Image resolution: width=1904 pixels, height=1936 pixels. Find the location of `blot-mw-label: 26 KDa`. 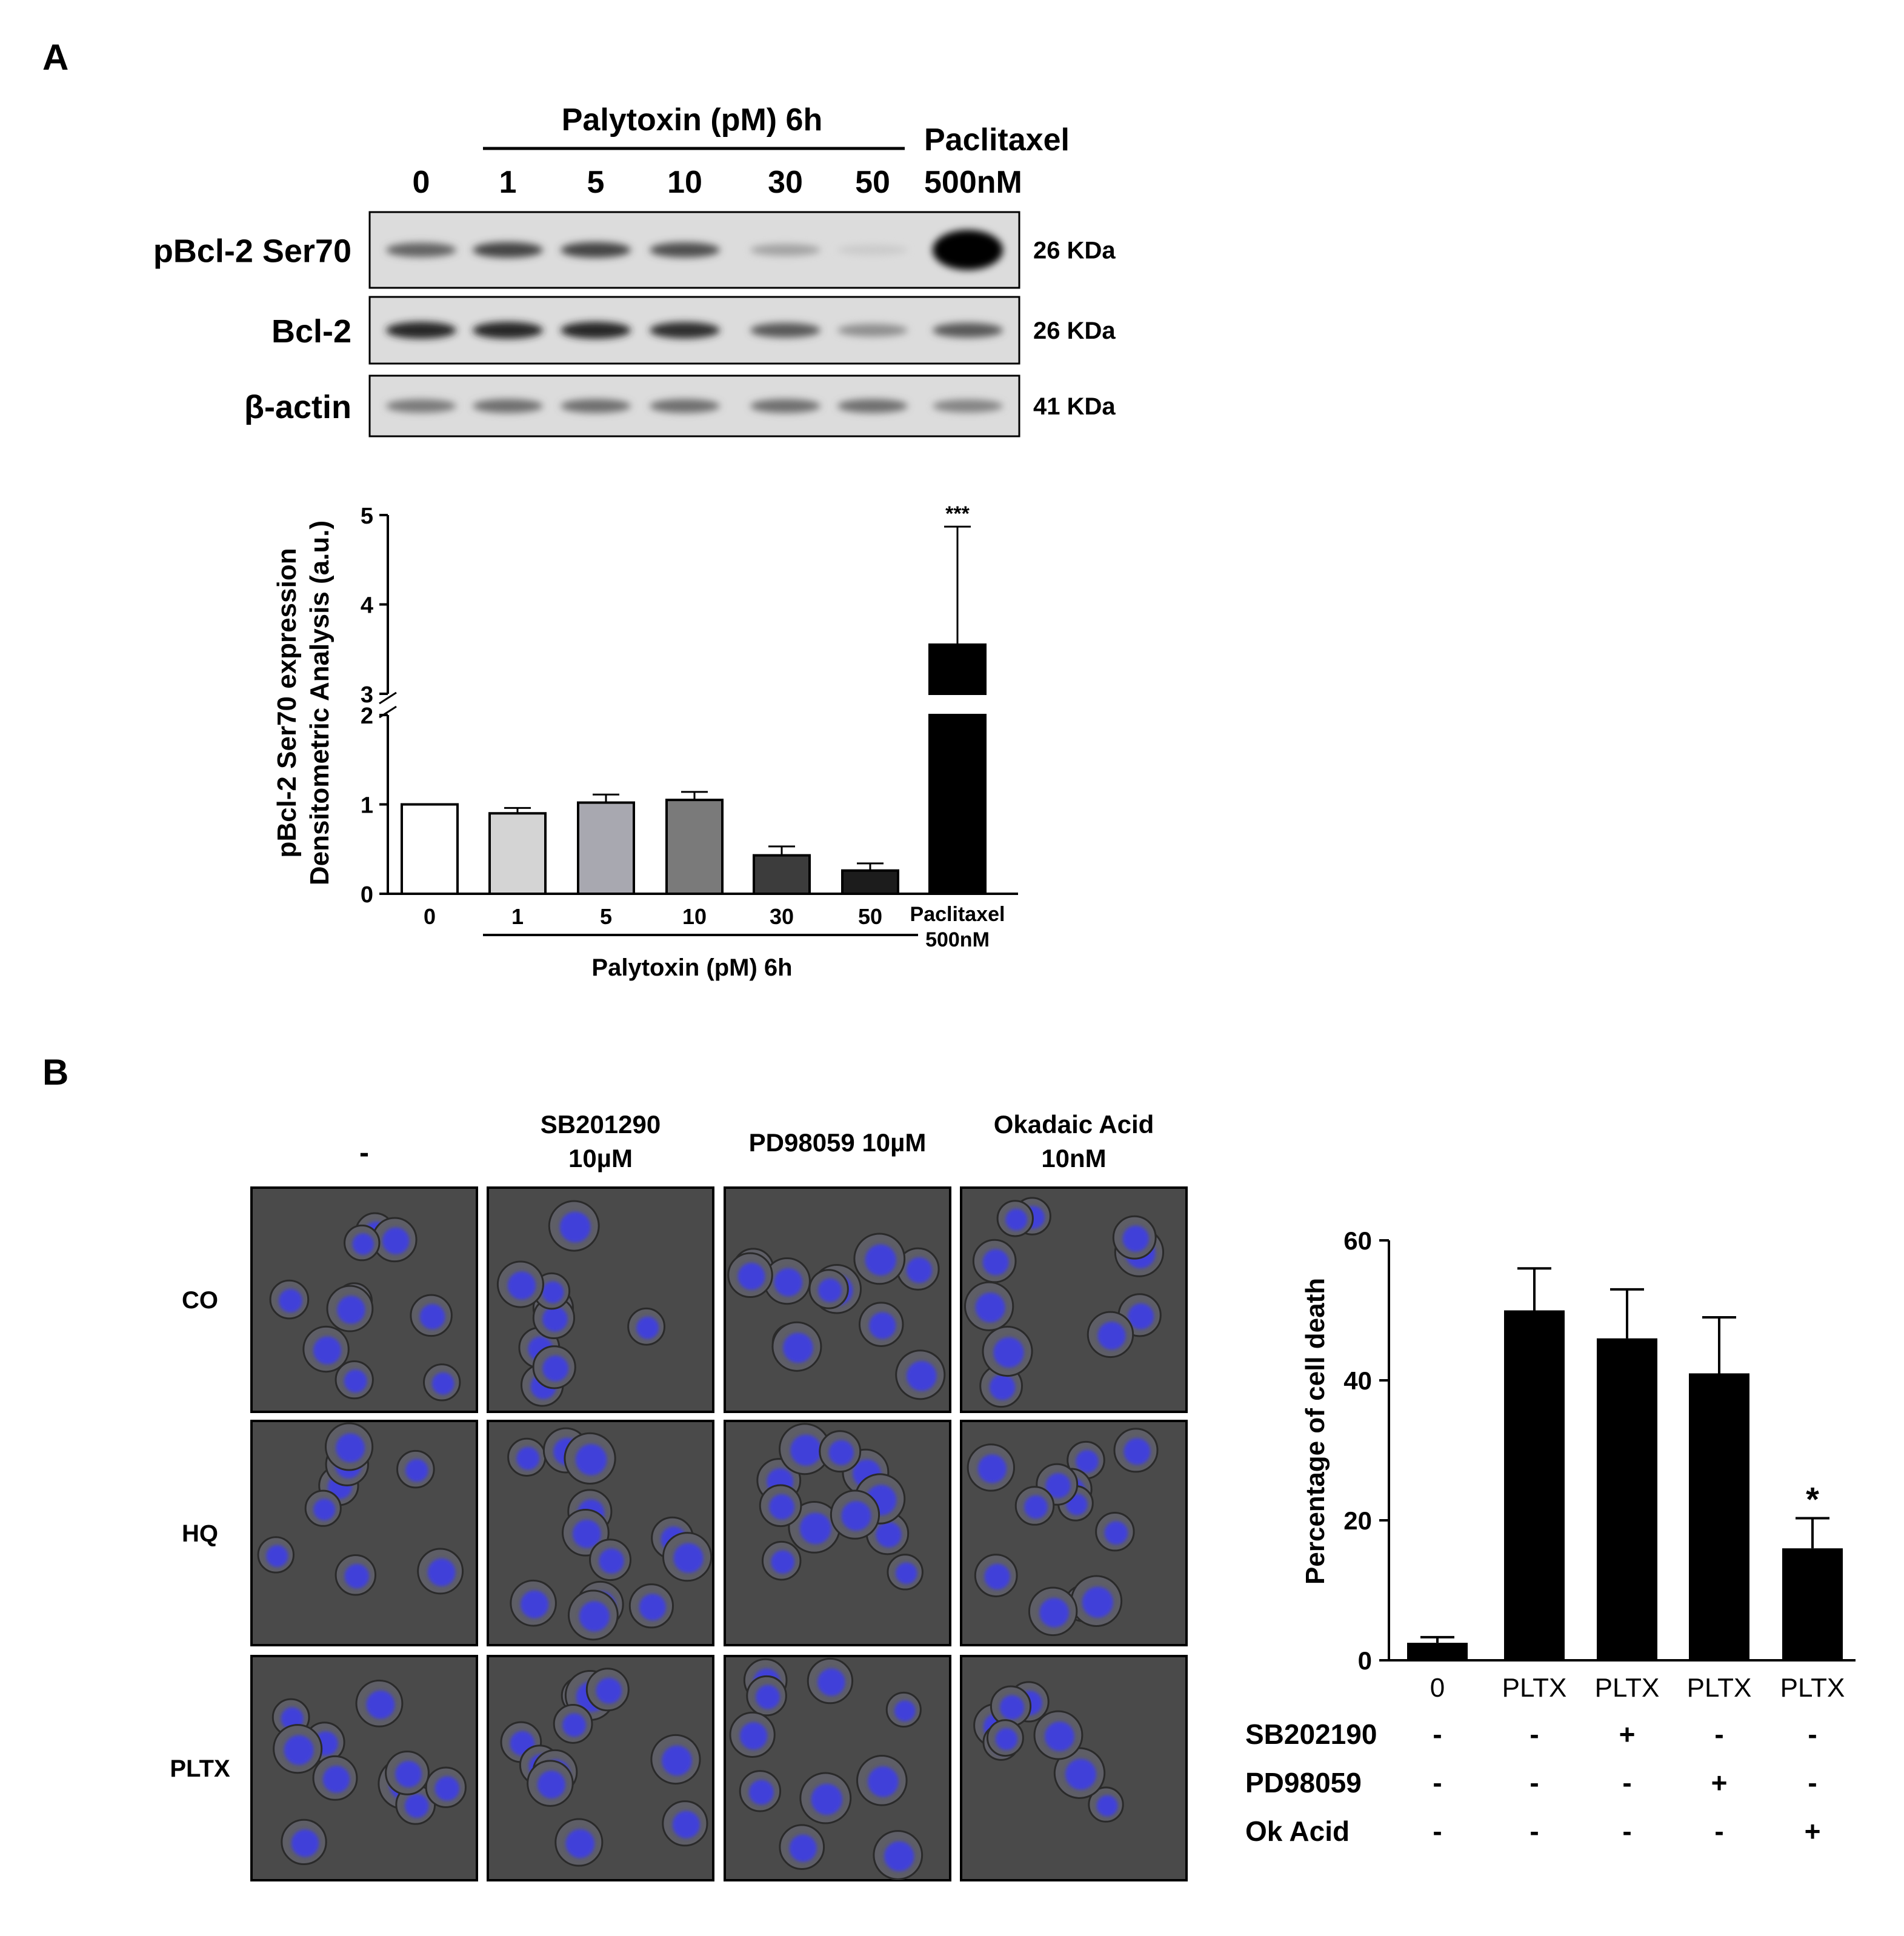

blot-mw-label: 26 KDa is located at coordinates (1074, 331).